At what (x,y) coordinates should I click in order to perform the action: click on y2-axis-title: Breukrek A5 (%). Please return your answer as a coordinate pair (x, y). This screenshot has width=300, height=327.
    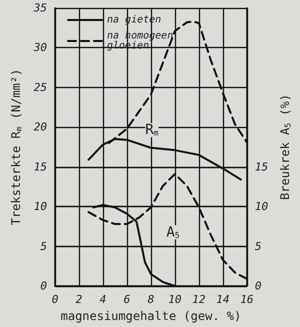
    Looking at the image, I should click on (285, 147).